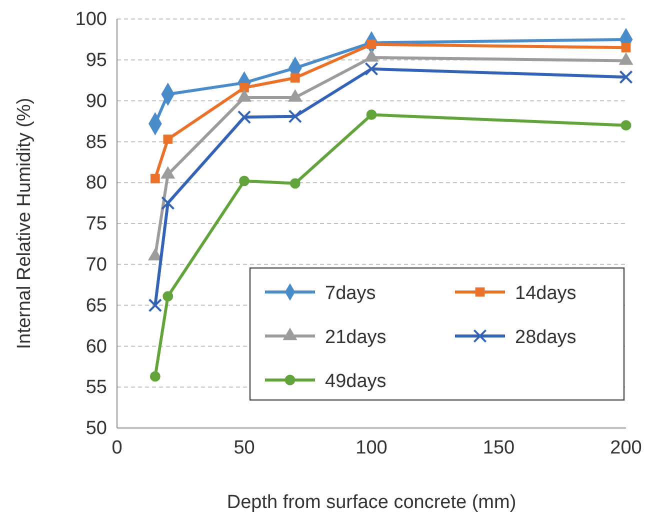  I want to click on y-tick-label: 90, so click(96, 101).